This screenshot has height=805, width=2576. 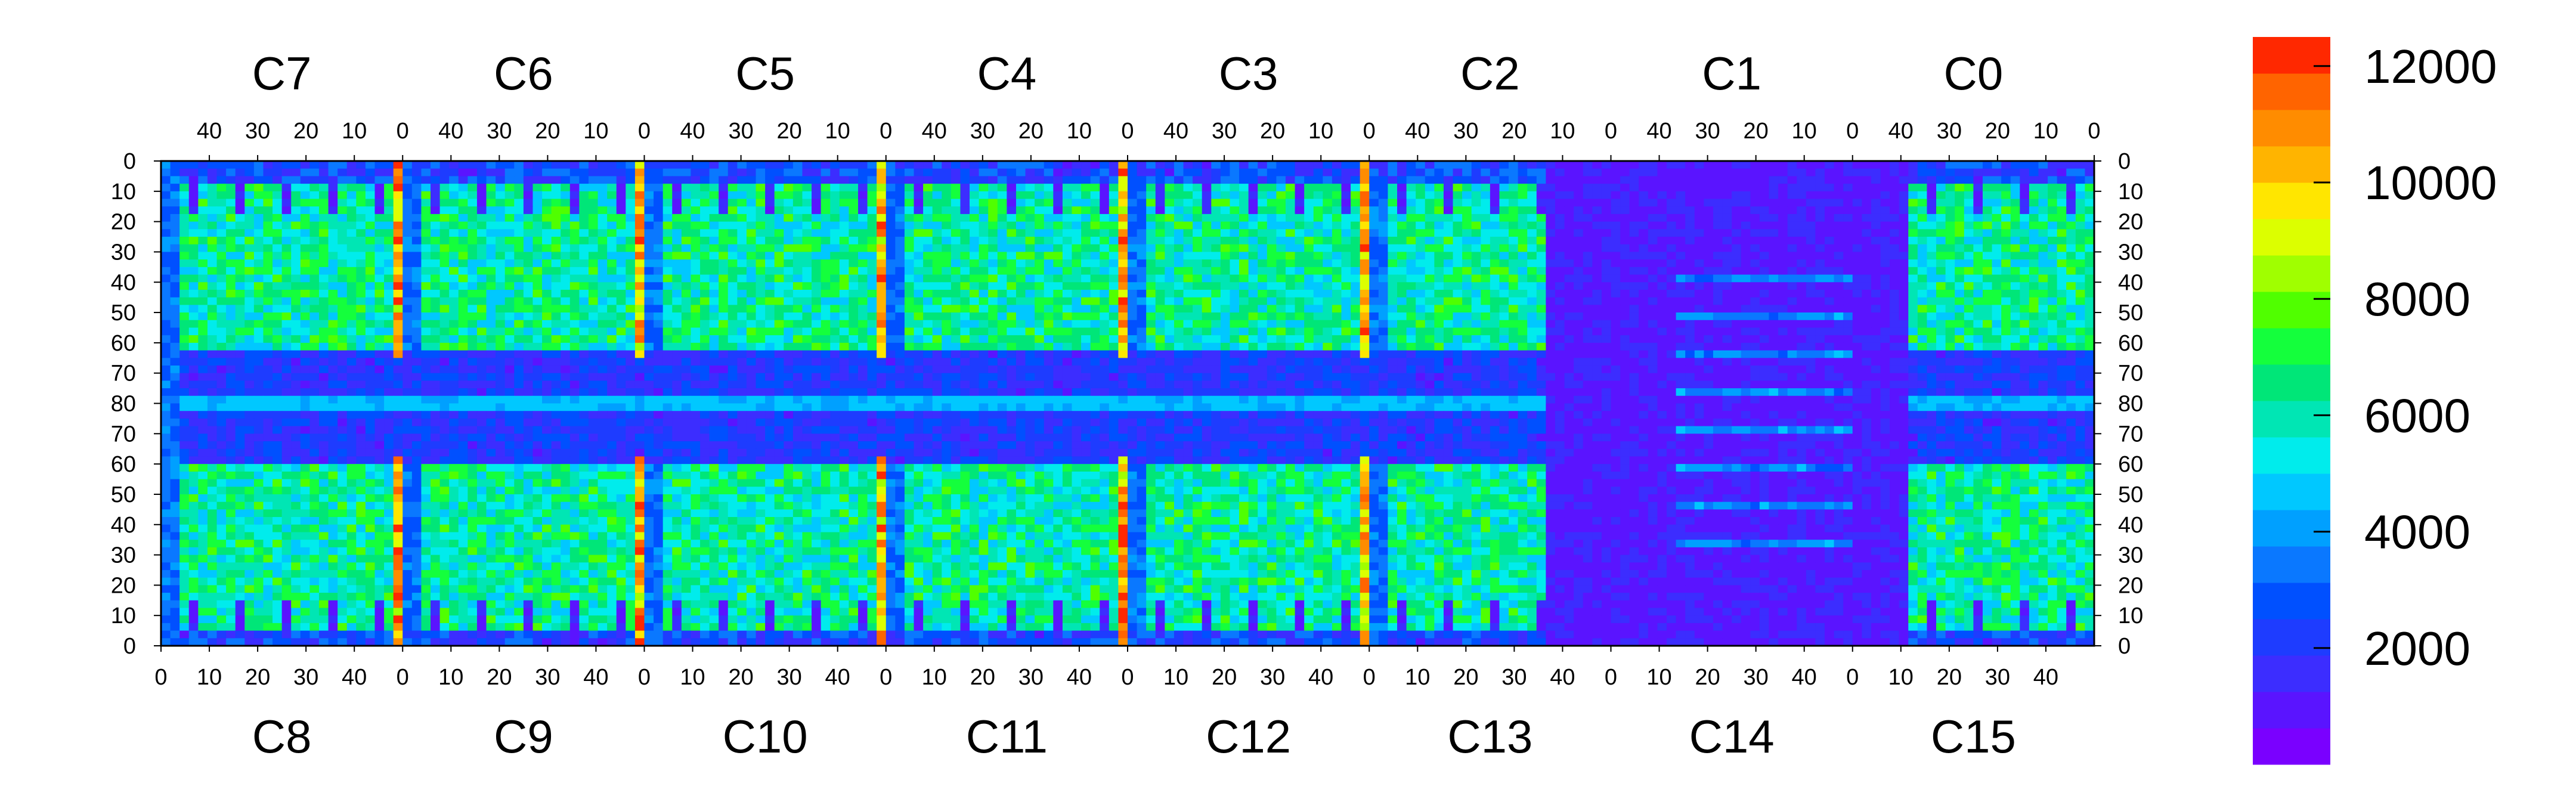 What do you see at coordinates (524, 737) in the screenshot?
I see `chip-label-c9: C9` at bounding box center [524, 737].